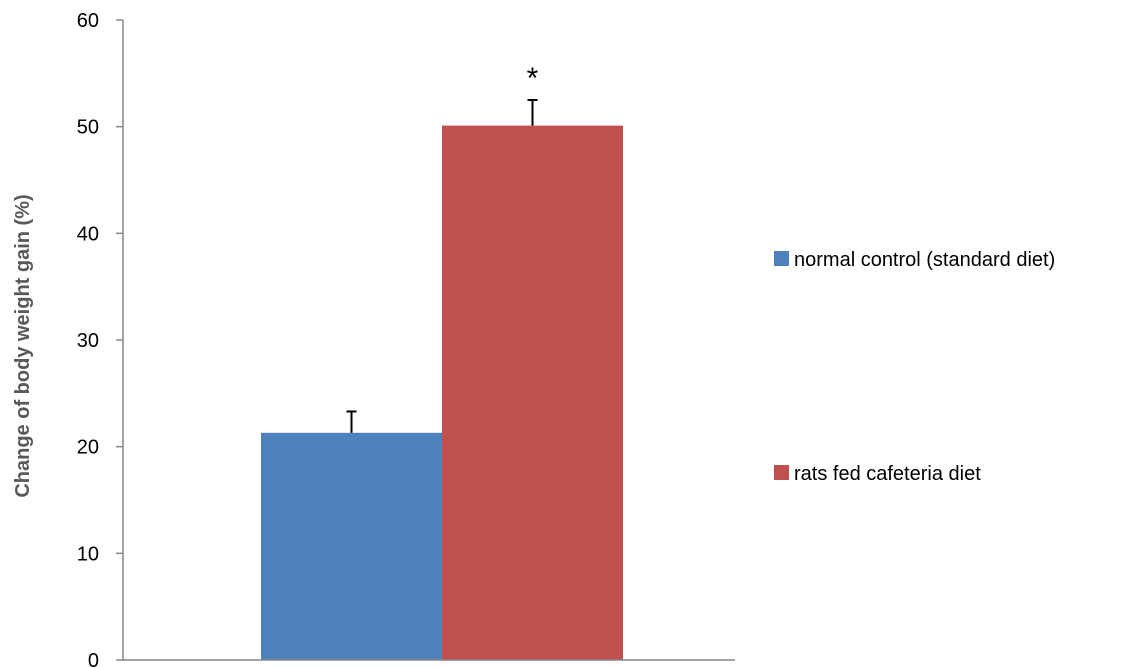 Image resolution: width=1124 pixels, height=668 pixels. I want to click on y-tick-label: 20, so click(88, 448).